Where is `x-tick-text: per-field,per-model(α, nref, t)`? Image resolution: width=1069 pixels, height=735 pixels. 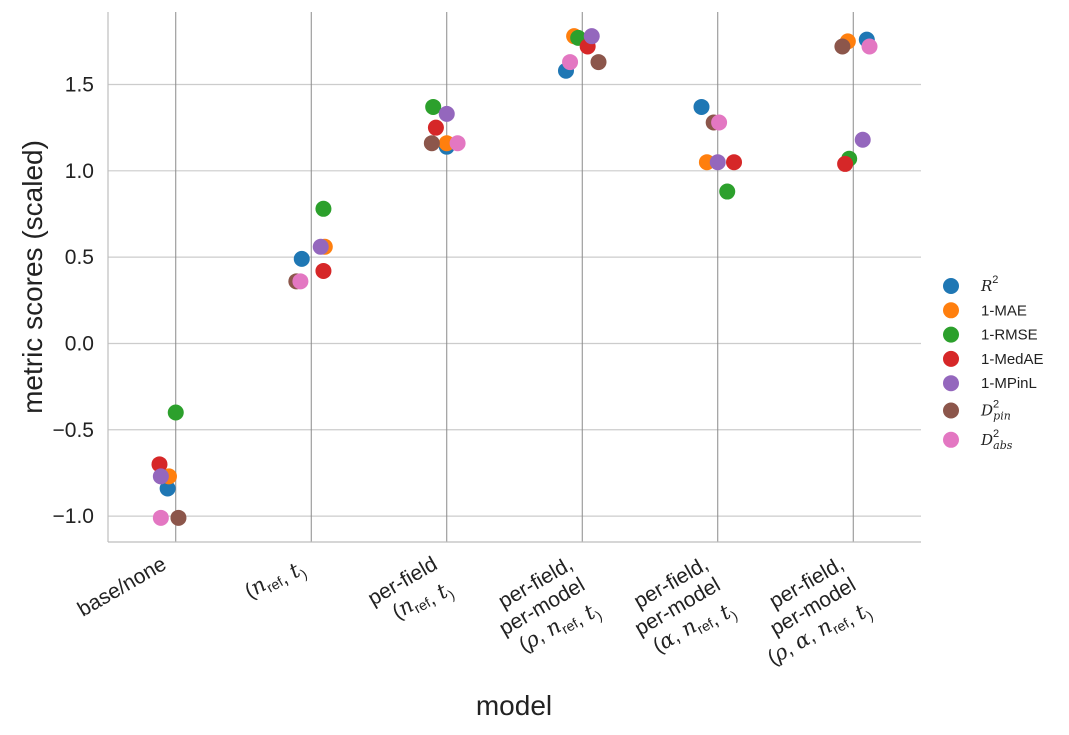 x-tick-text: per-field,per-model(α, nref, t) is located at coordinates (679, 610).